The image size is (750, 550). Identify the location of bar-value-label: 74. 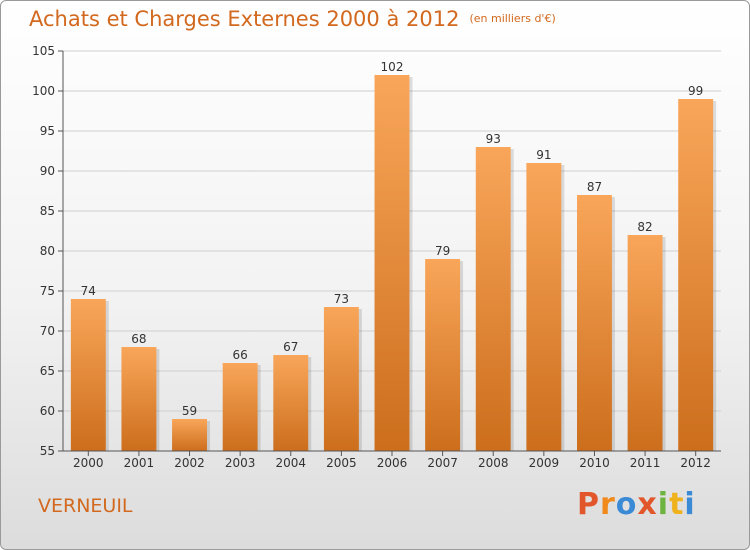
(88, 291).